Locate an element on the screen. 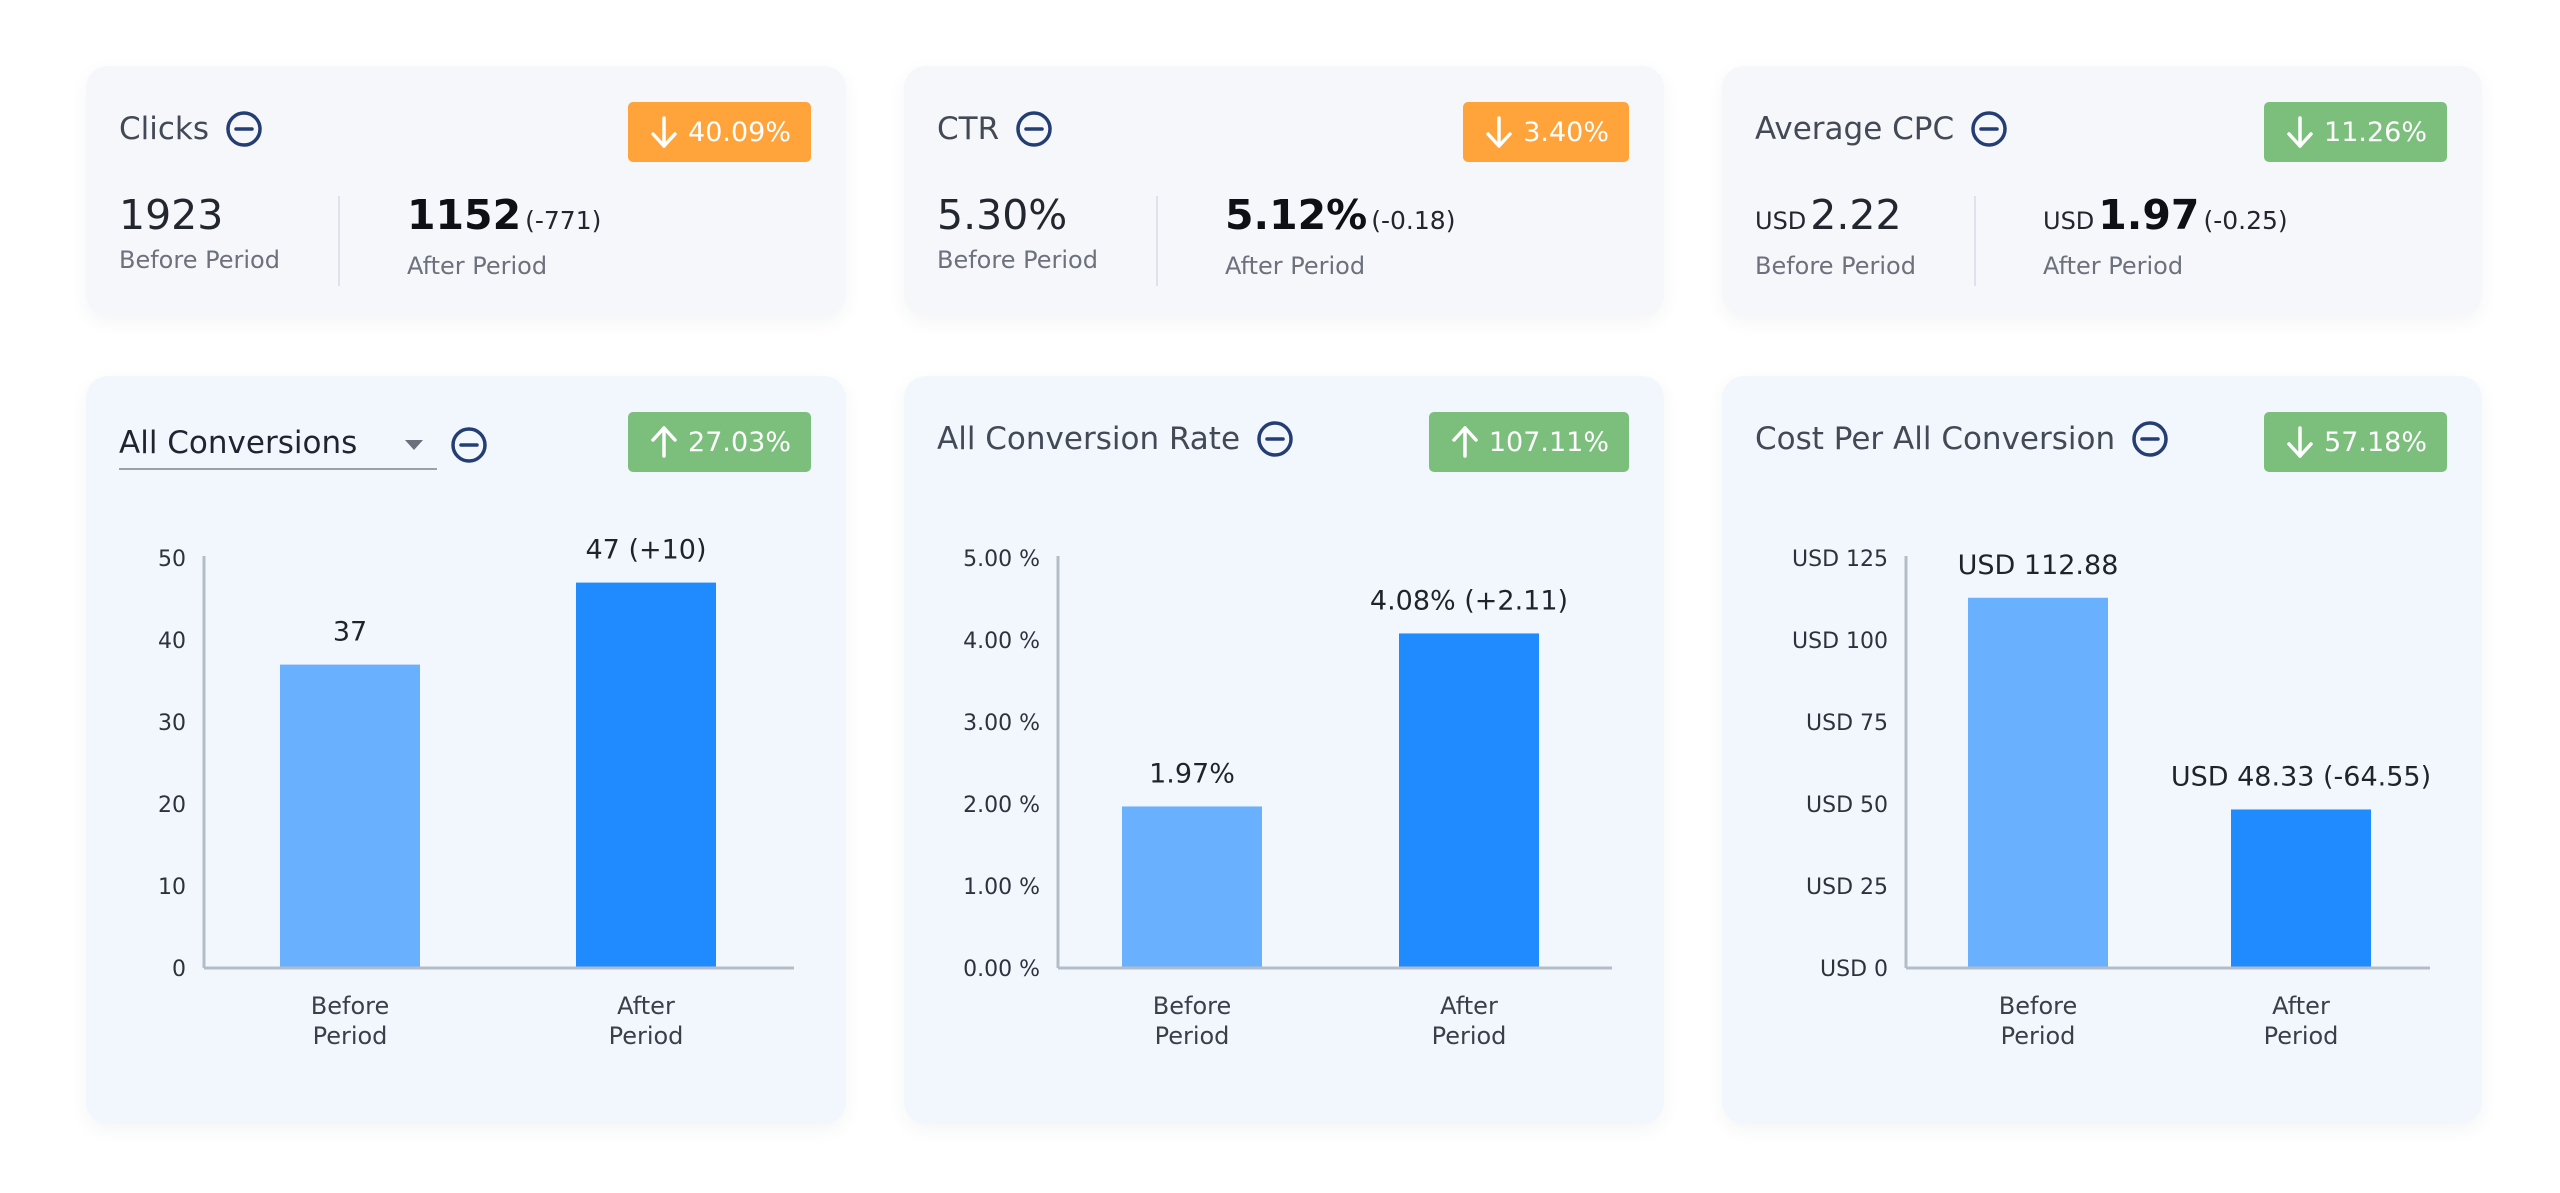 The height and width of the screenshot is (1193, 2560). metric-select-value: All Conversions is located at coordinates (238, 443).